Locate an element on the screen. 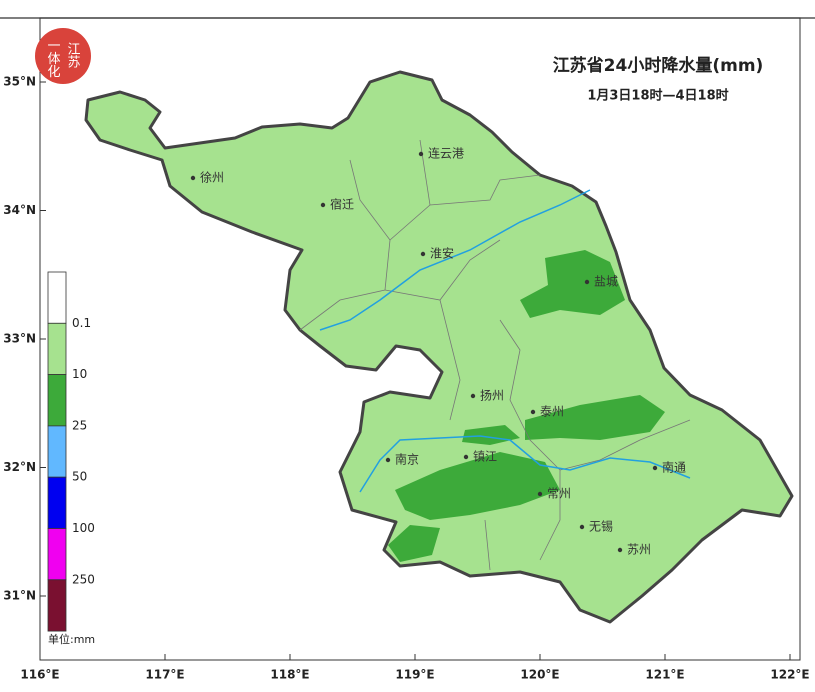  y-tick-label: 34°N is located at coordinates (19, 210).